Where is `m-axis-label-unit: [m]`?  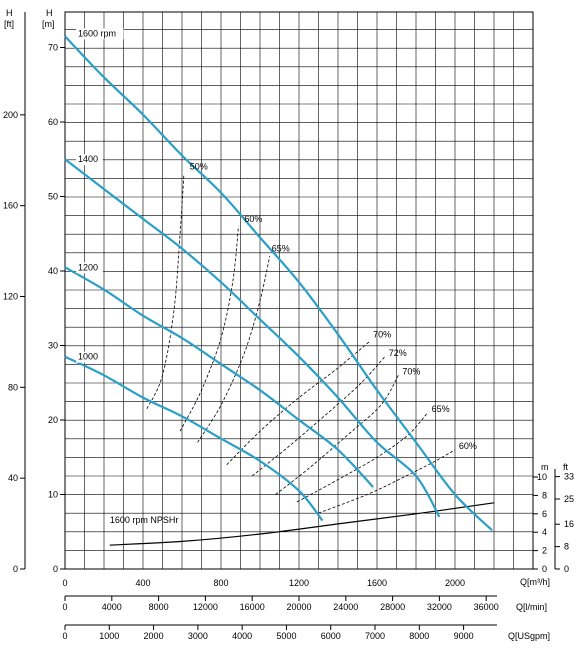 m-axis-label-unit: [m] is located at coordinates (48, 24).